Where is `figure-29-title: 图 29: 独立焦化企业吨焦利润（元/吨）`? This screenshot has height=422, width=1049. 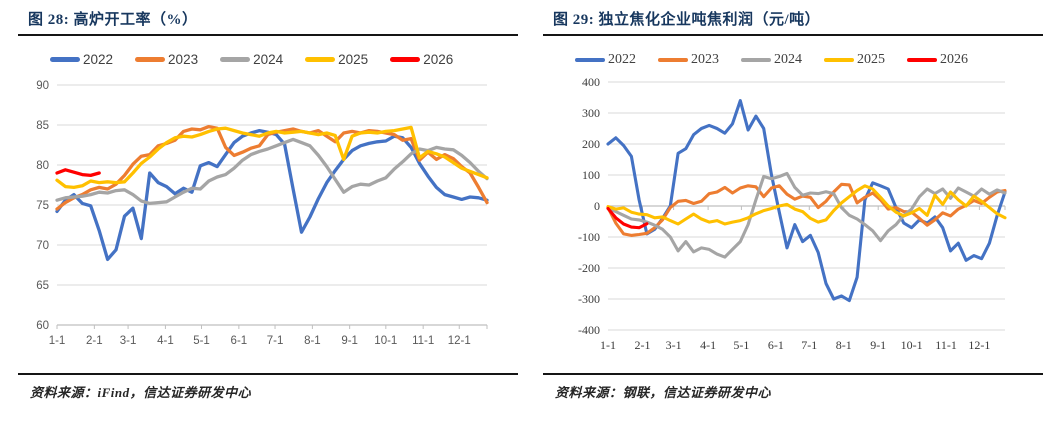 figure-29-title: 图 29: 独立焦化企业吨焦利润（元/吨） is located at coordinates (687, 20).